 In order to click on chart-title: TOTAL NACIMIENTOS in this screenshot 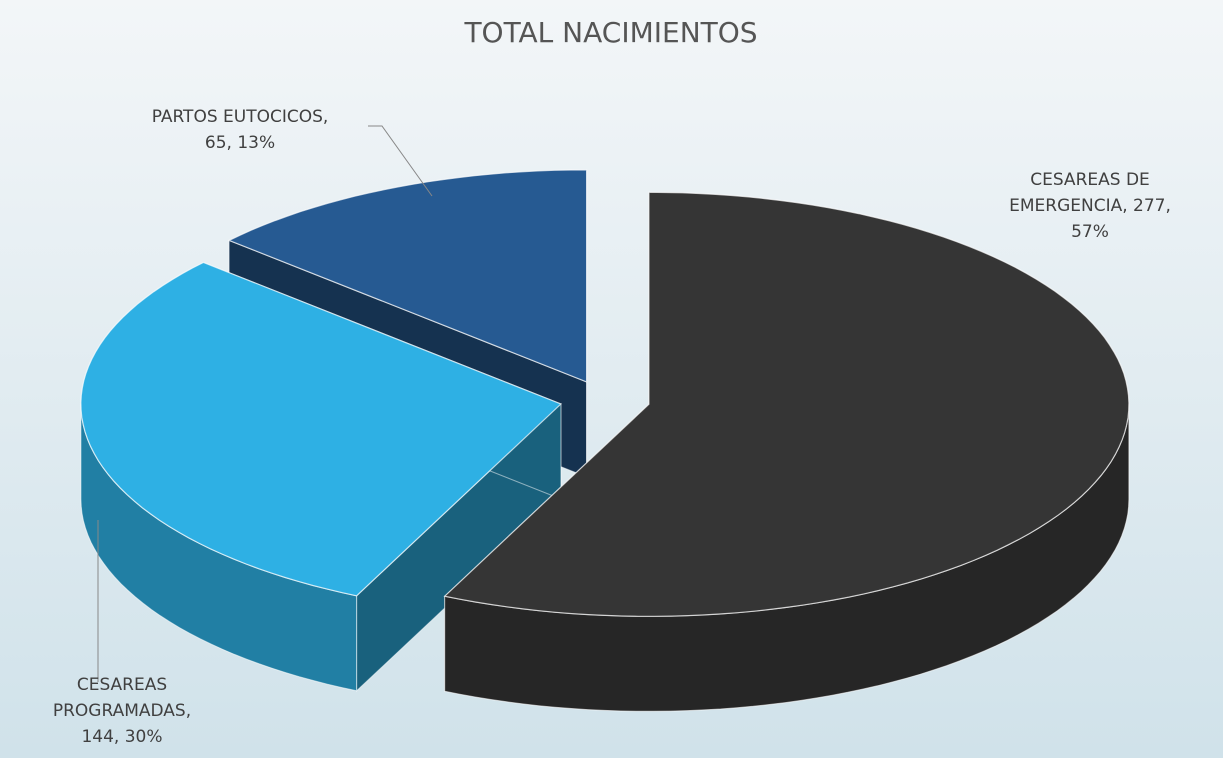, I will do `click(610, 32)`.